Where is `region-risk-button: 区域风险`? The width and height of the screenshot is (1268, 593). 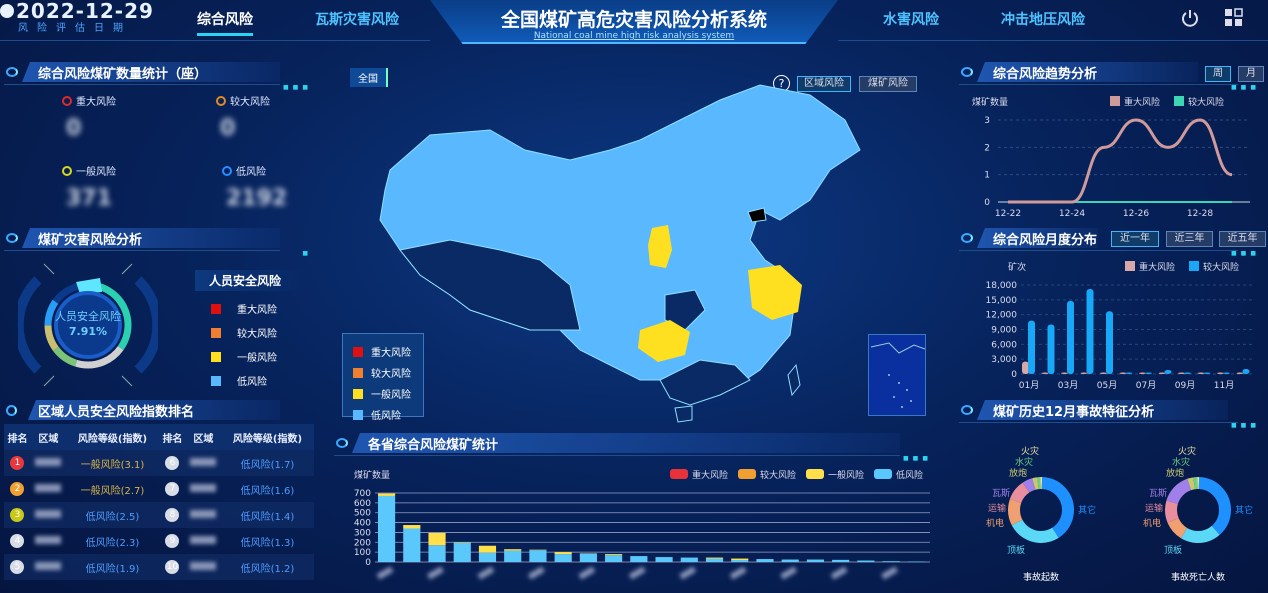 region-risk-button: 区域风险 is located at coordinates (824, 84).